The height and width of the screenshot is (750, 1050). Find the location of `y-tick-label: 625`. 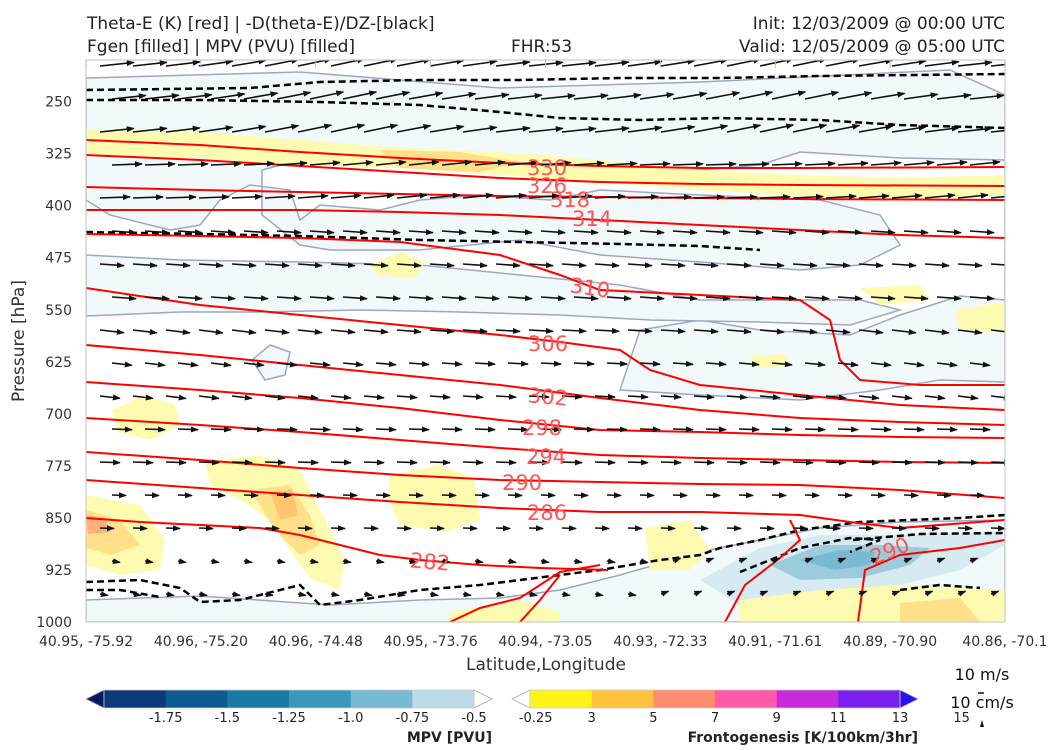

y-tick-label: 625 is located at coordinates (58, 363).